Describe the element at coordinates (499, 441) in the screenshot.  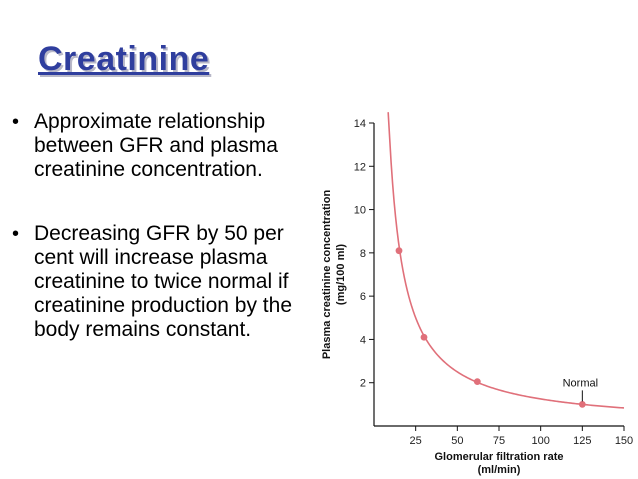
I see `x-tick-label: 75` at that location.